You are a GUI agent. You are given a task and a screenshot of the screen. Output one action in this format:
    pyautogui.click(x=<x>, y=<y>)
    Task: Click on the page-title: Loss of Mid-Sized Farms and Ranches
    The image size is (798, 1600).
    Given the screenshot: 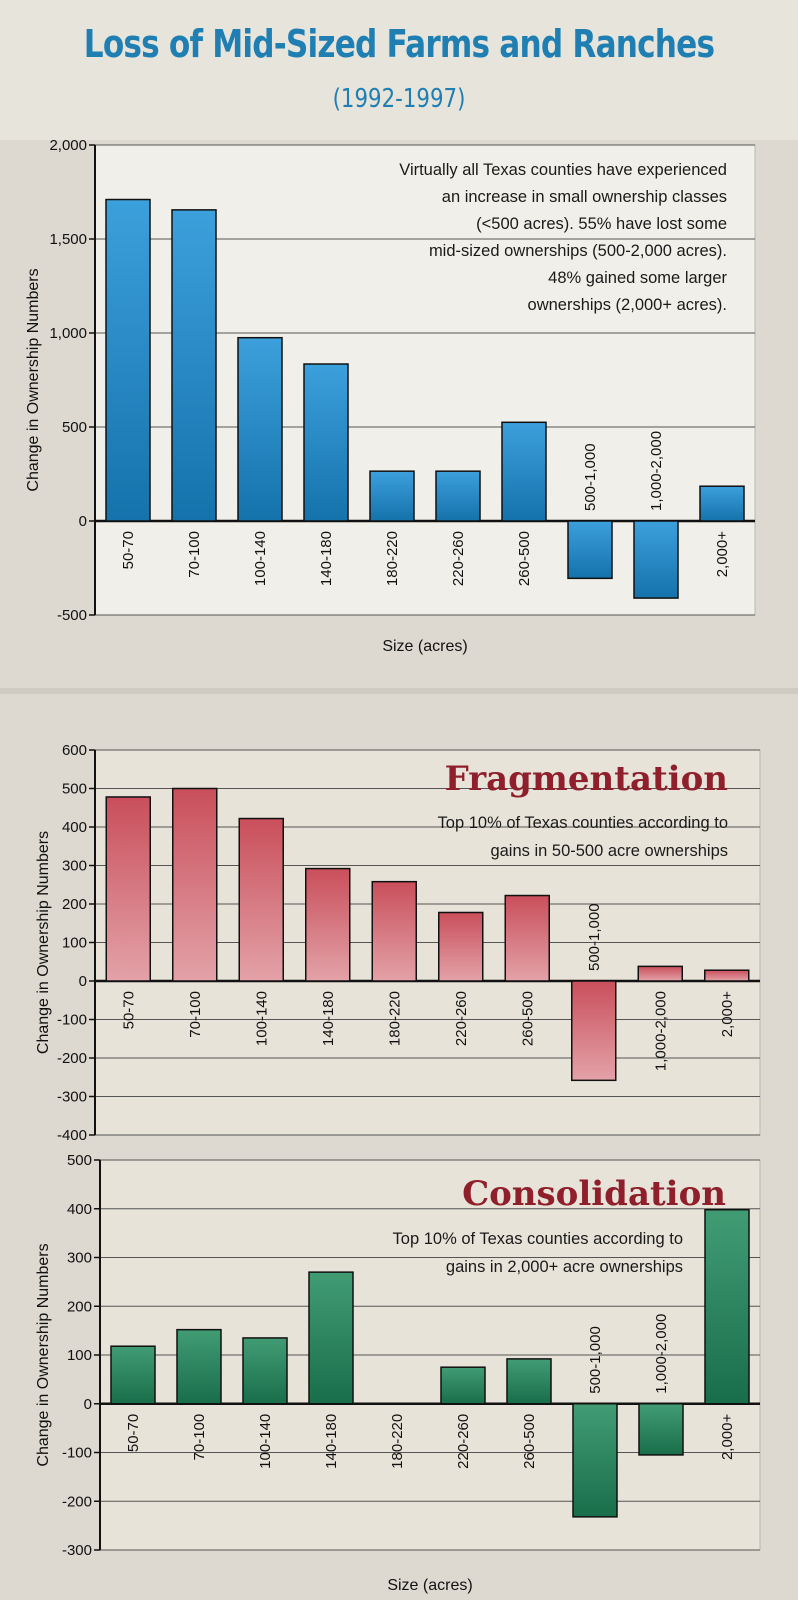 What is the action you would take?
    pyautogui.click(x=399, y=44)
    